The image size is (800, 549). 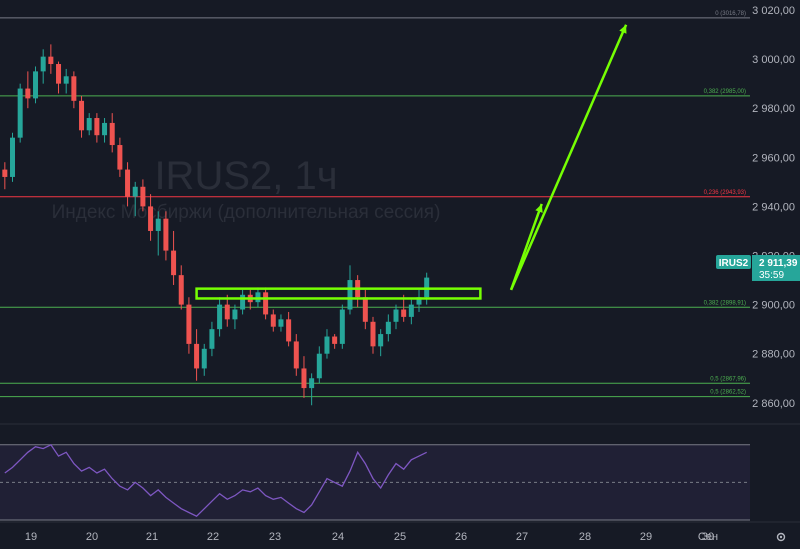 I want to click on price-tick-label: 2 980,00, so click(x=773, y=109).